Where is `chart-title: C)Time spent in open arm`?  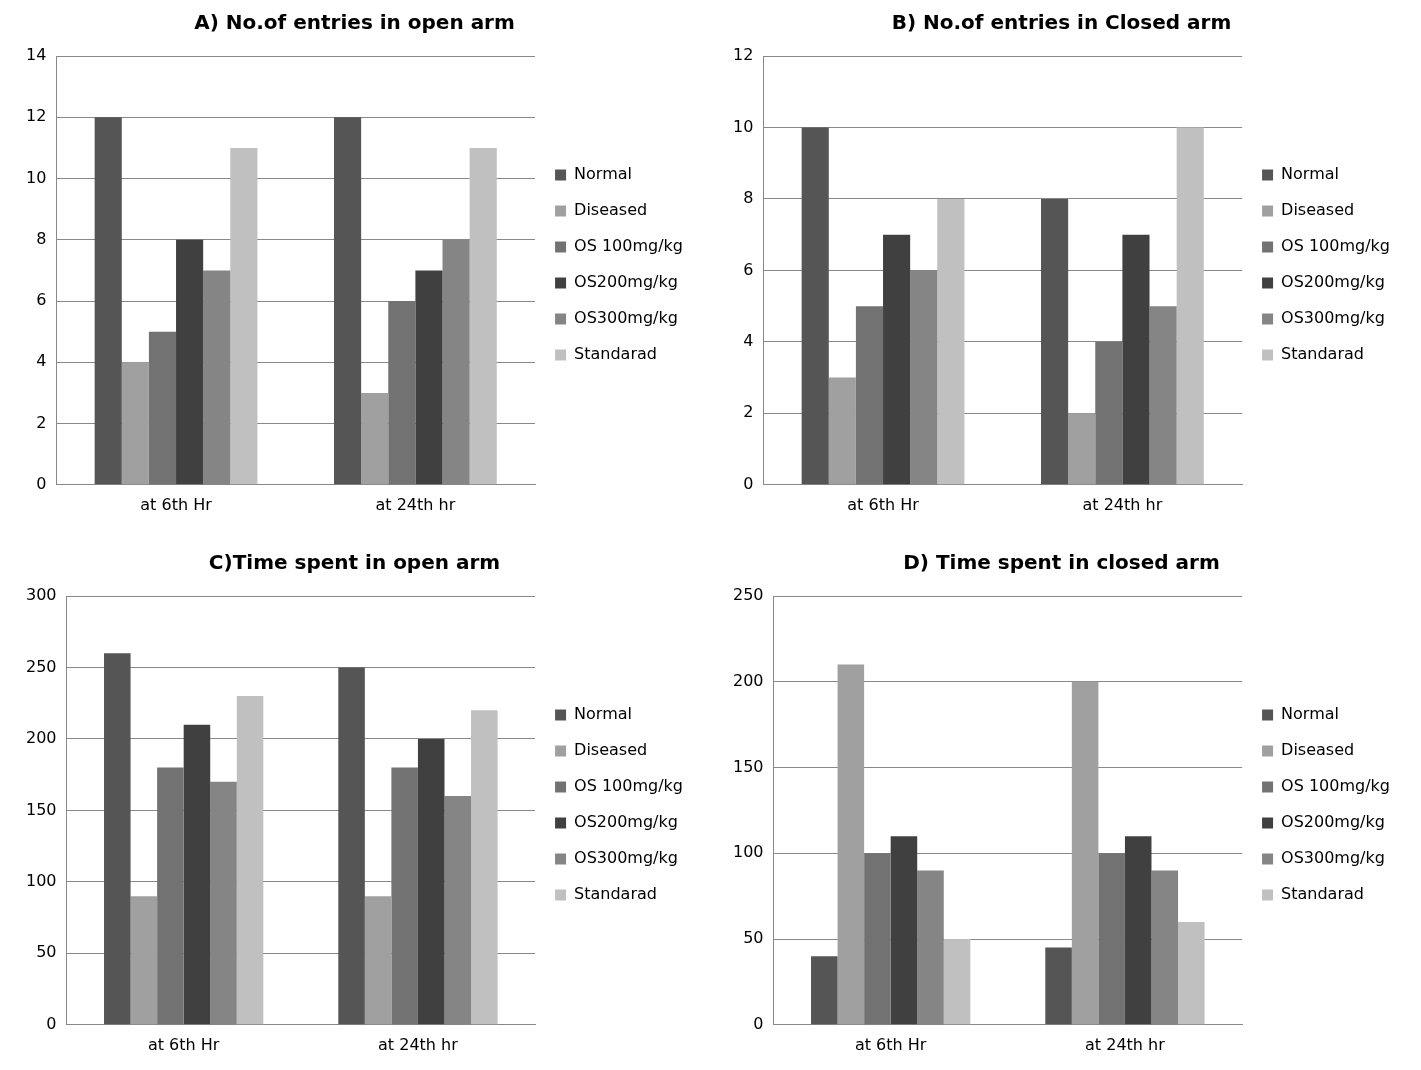
chart-title: C)Time spent in open arm is located at coordinates (354, 562).